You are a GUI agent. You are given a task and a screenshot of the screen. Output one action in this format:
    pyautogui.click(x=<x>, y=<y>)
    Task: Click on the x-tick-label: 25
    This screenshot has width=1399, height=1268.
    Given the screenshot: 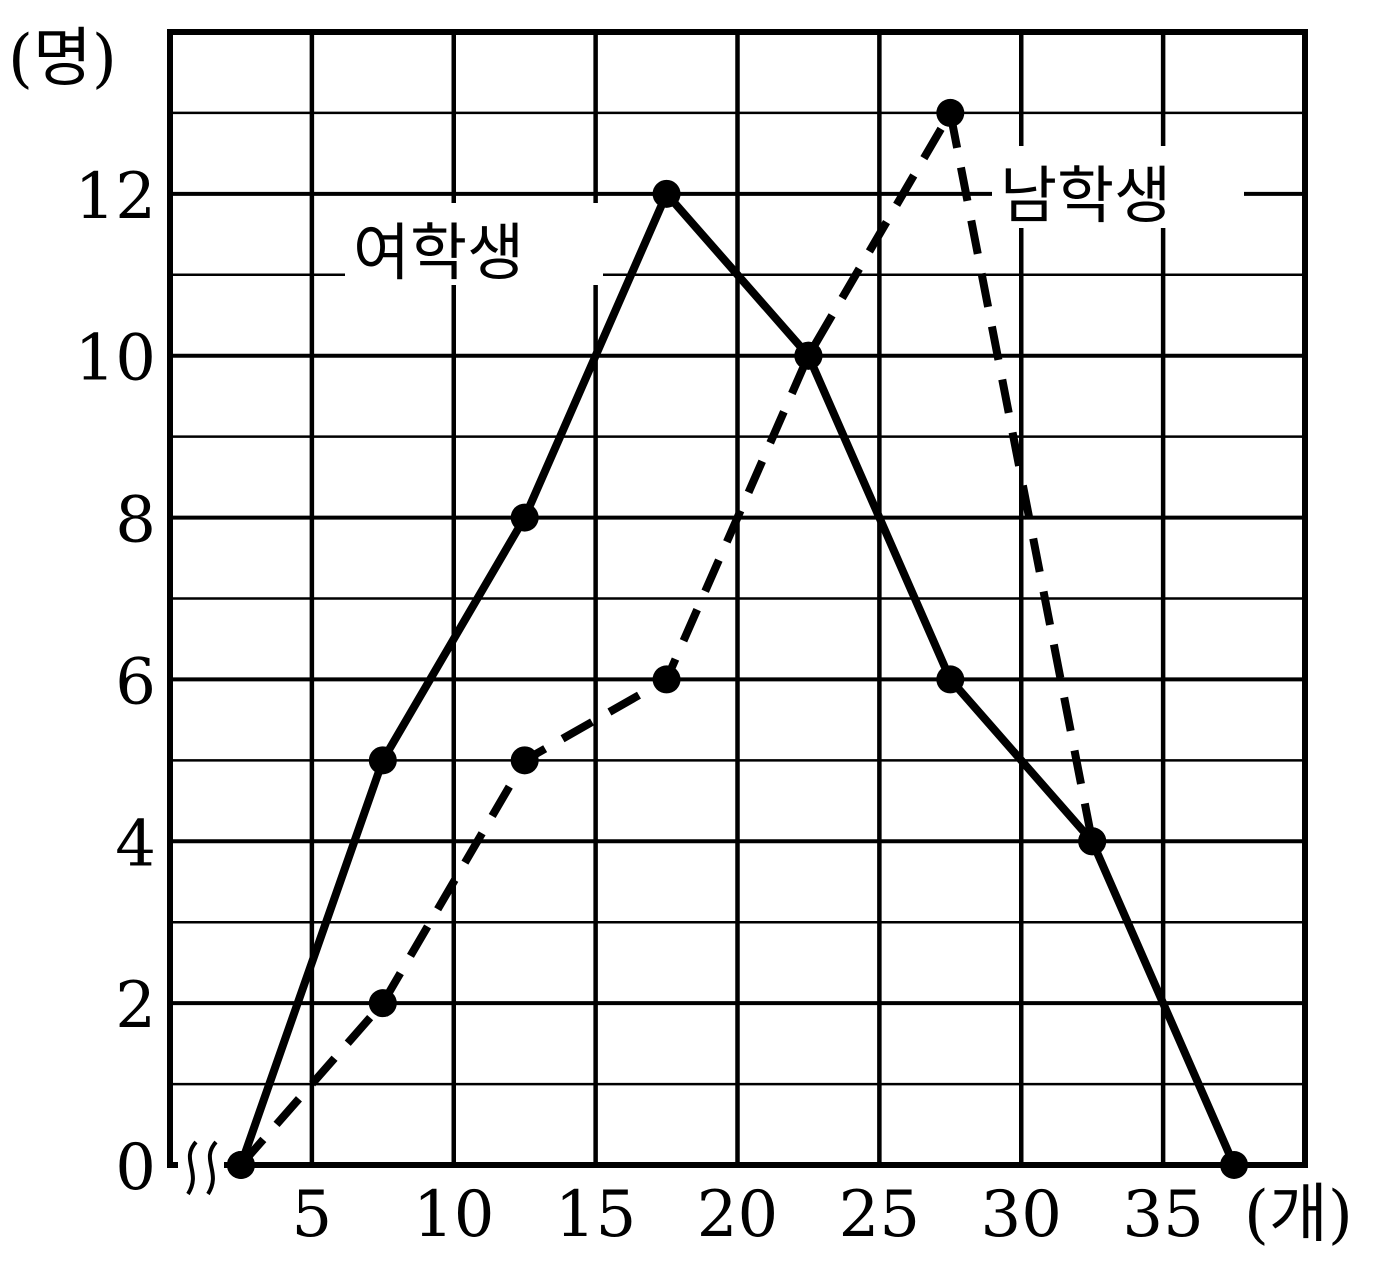 What is the action you would take?
    pyautogui.click(x=879, y=1215)
    